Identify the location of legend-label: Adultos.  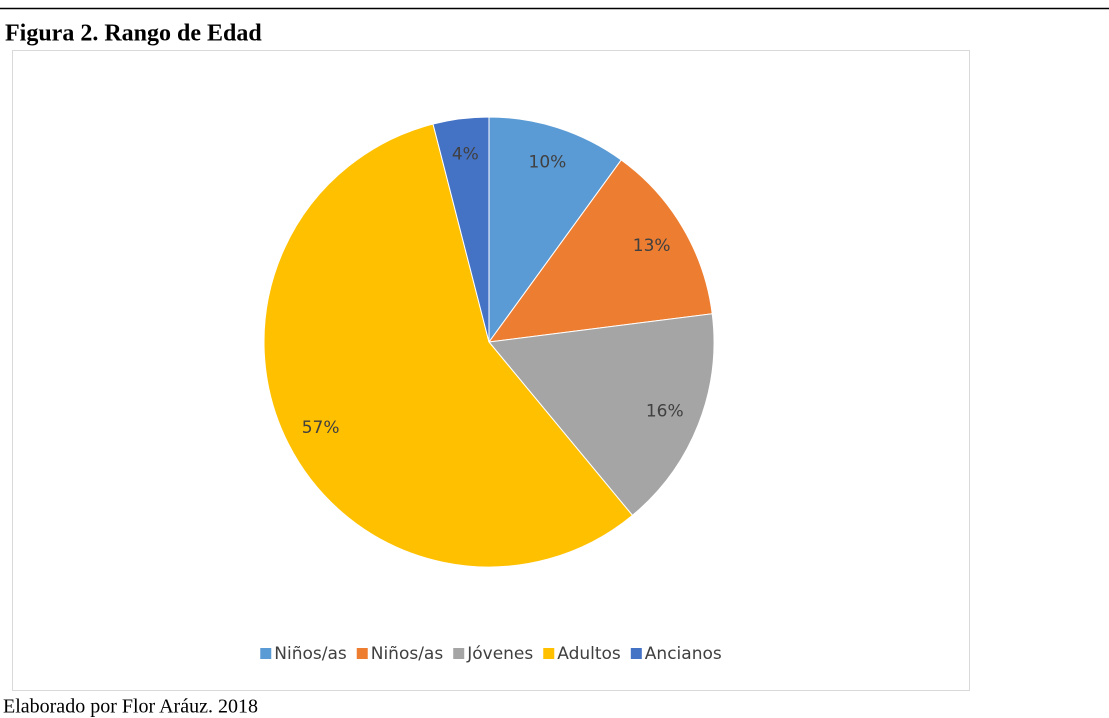
(589, 654).